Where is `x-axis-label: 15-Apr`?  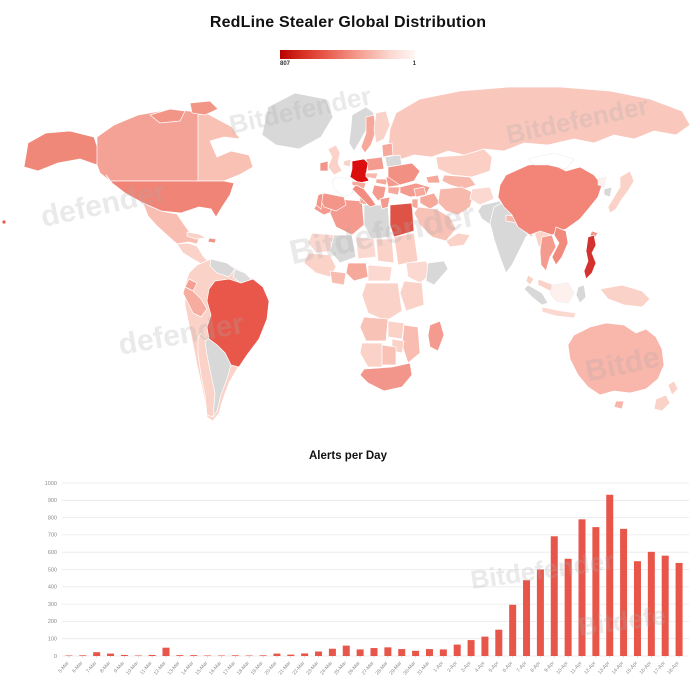
x-axis-label: 15-Apr is located at coordinates (632, 668).